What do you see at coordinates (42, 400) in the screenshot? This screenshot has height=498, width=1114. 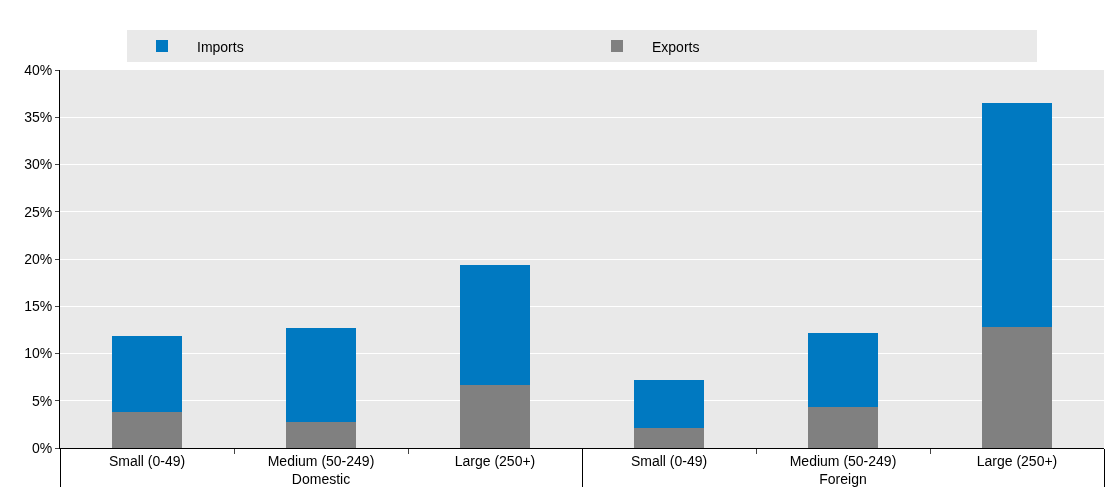 I see `y-tick-label: 5%` at bounding box center [42, 400].